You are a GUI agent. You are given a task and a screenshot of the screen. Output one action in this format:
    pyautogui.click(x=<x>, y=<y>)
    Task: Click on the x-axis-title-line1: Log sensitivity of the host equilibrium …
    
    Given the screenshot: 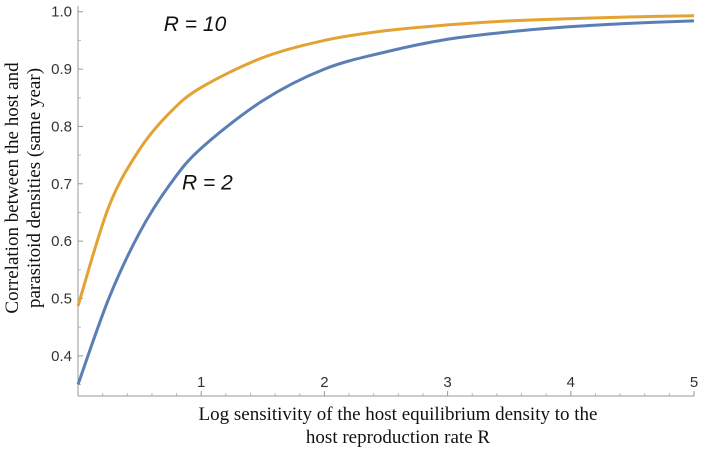 What is the action you would take?
    pyautogui.click(x=398, y=414)
    